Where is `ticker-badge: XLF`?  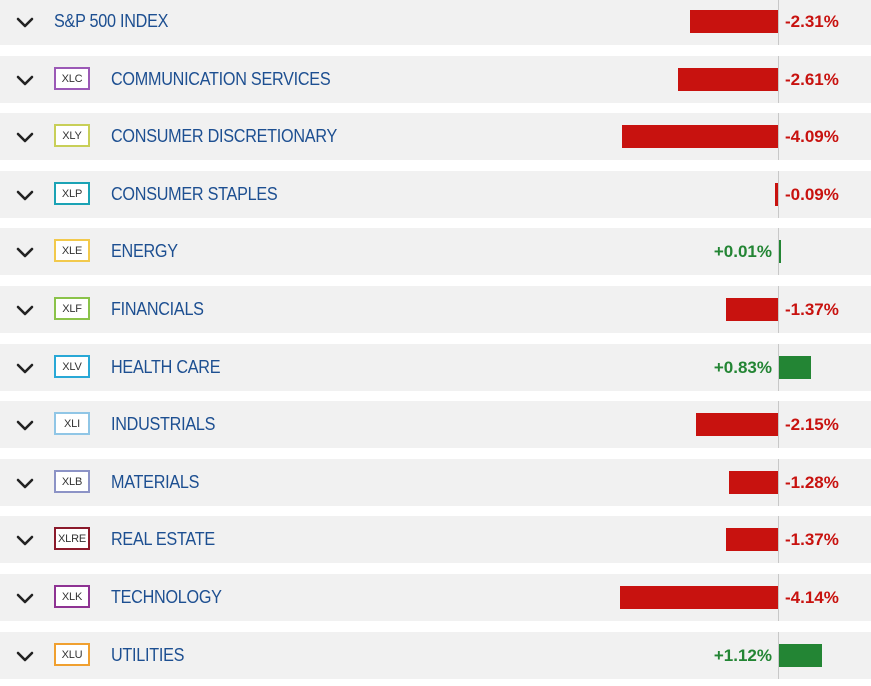
ticker-badge: XLF is located at coordinates (72, 308).